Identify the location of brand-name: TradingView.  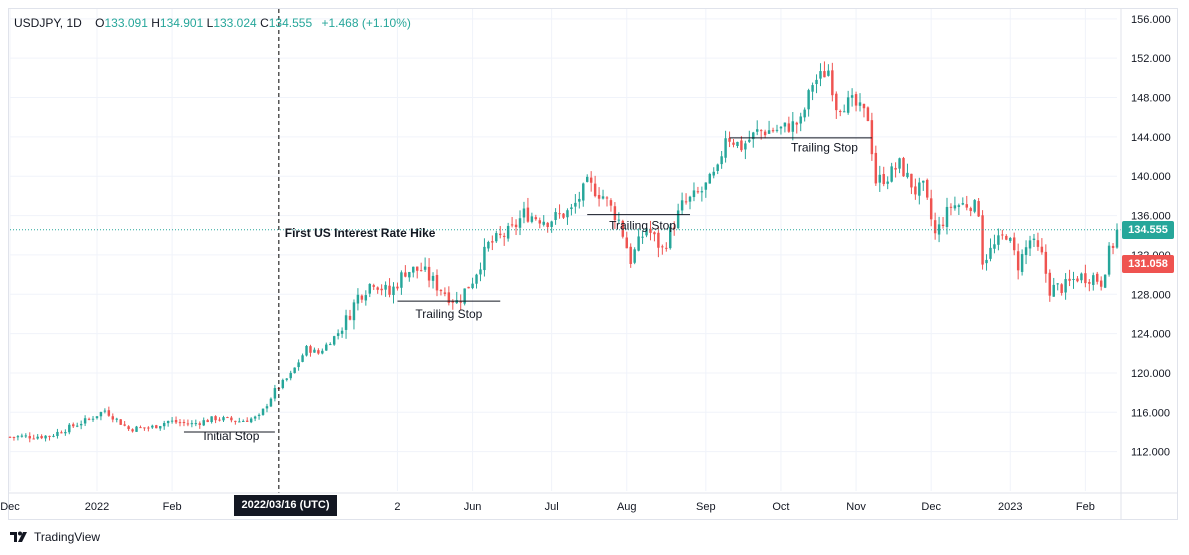
(67, 537).